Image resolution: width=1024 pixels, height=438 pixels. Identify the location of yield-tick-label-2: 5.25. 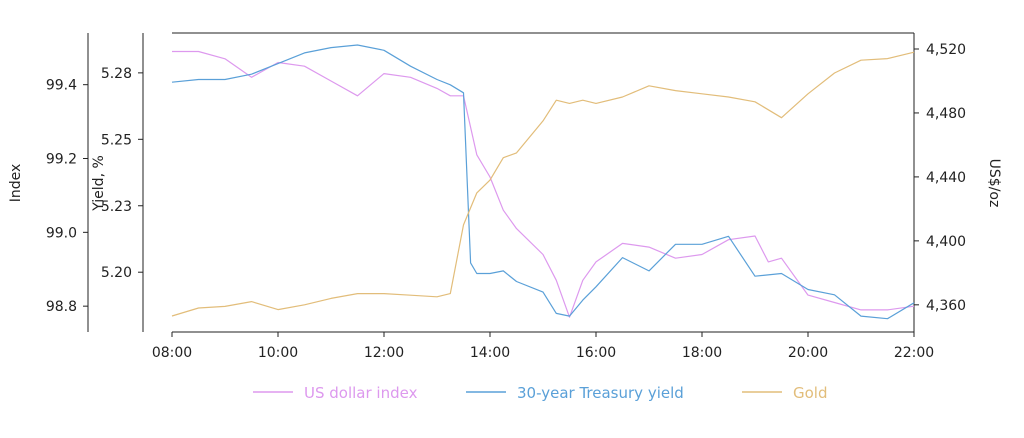
(116, 140).